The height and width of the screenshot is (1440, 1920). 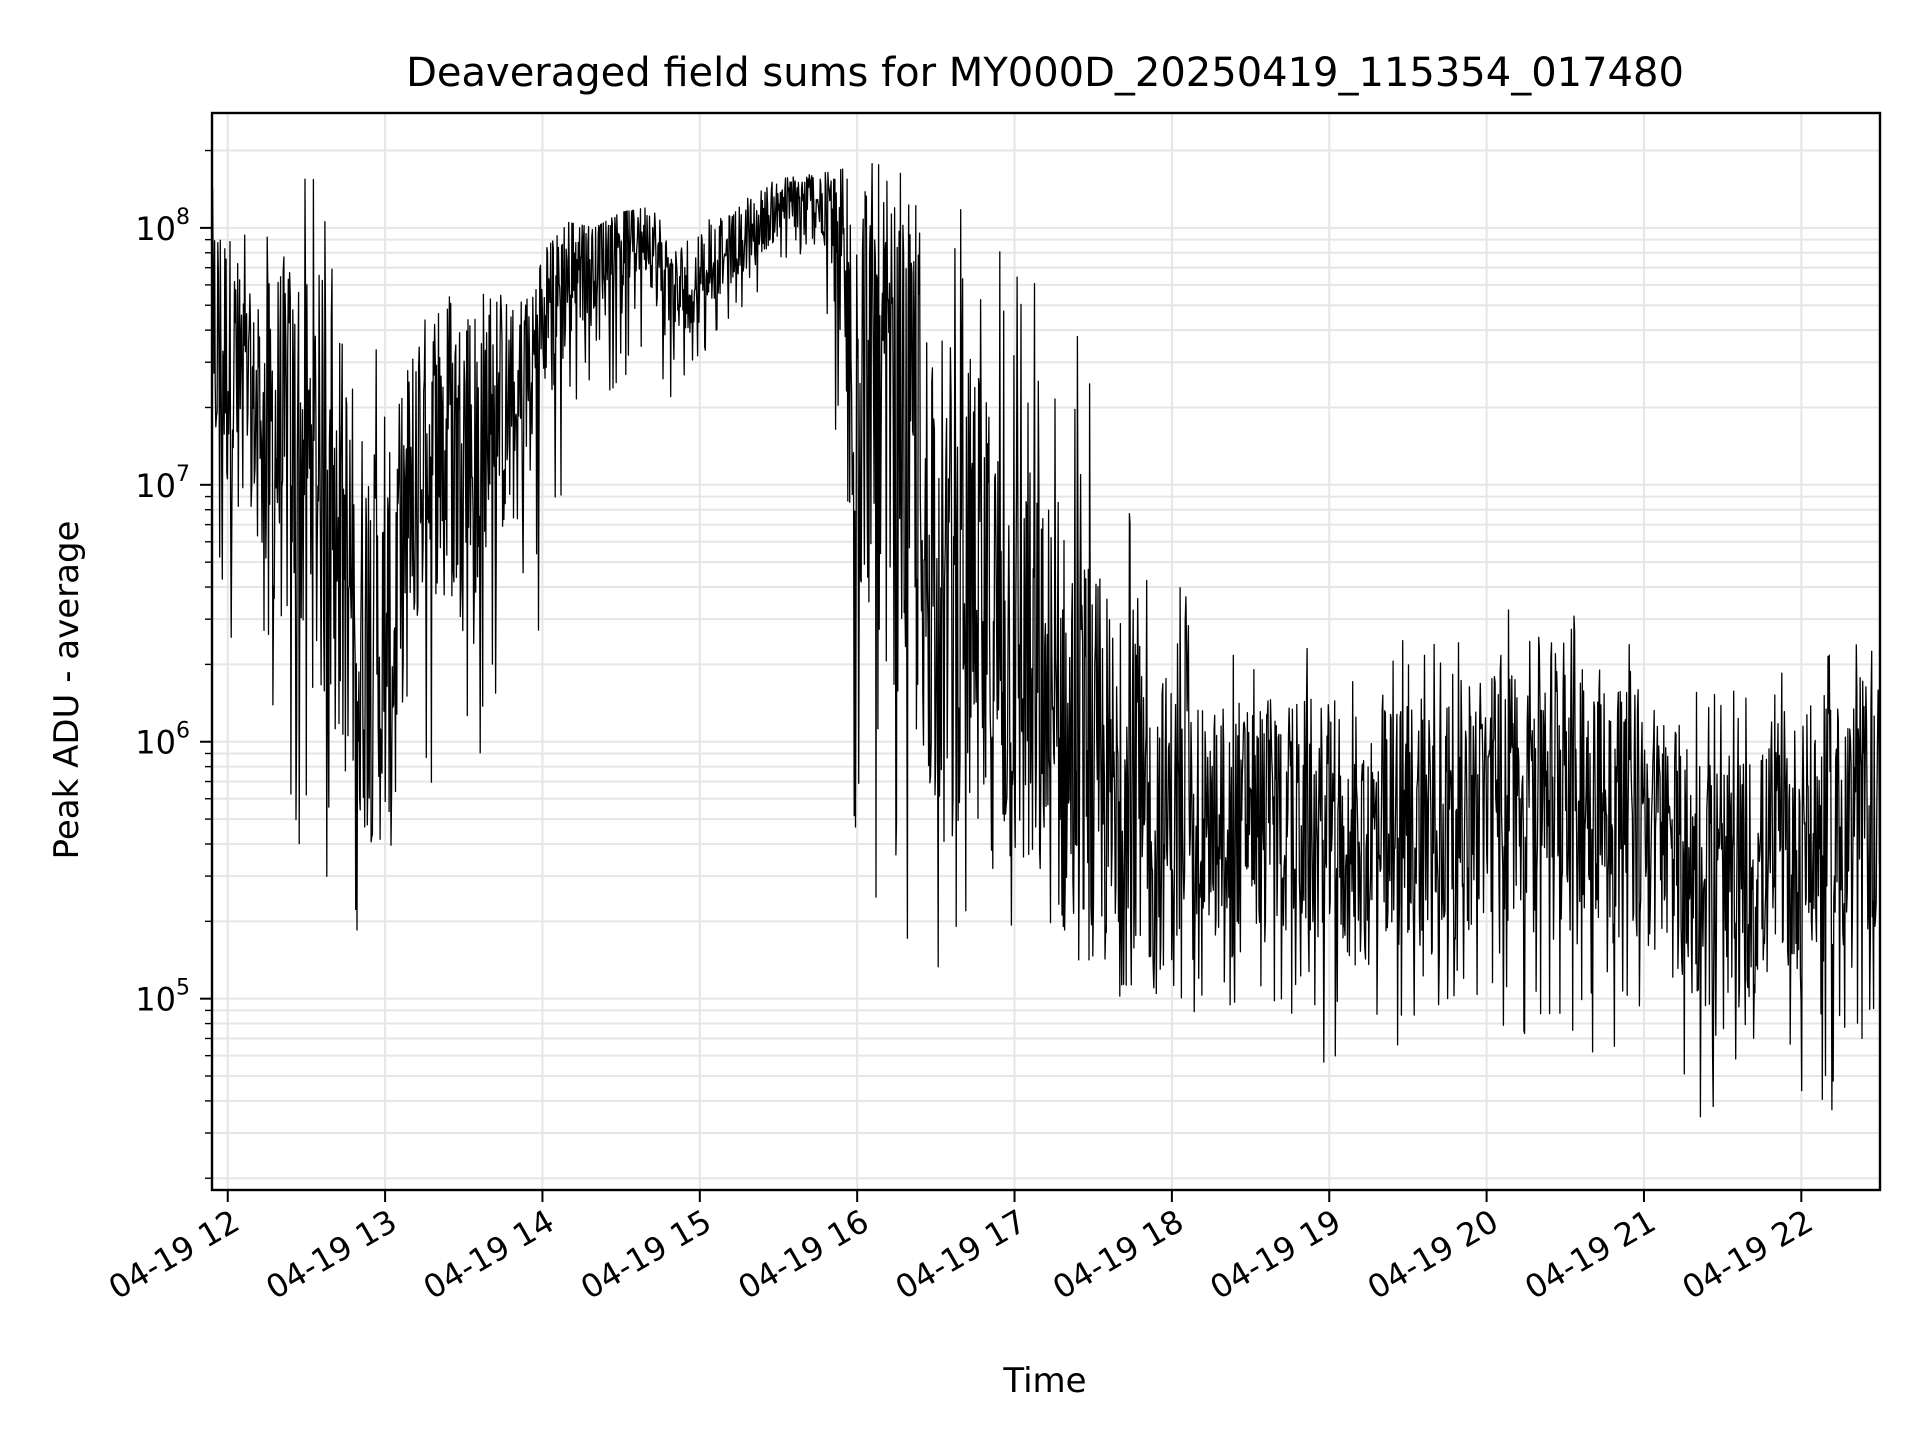 What do you see at coordinates (162, 483) in the screenshot?
I see `y-tick-label: 10⁷` at bounding box center [162, 483].